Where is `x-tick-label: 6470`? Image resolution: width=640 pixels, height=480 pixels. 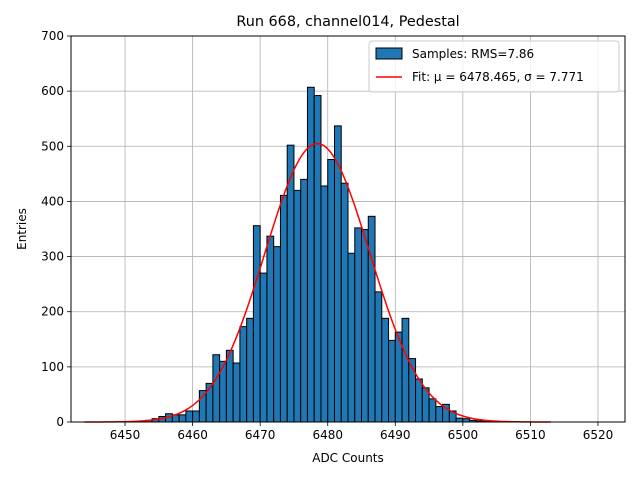 x-tick-label: 6470 is located at coordinates (260, 435).